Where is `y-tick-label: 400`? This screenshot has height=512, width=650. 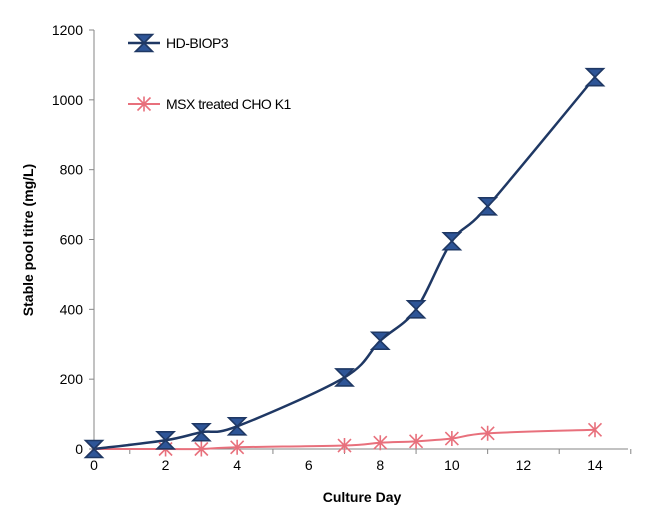
y-tick-label: 400 is located at coordinates (72, 309).